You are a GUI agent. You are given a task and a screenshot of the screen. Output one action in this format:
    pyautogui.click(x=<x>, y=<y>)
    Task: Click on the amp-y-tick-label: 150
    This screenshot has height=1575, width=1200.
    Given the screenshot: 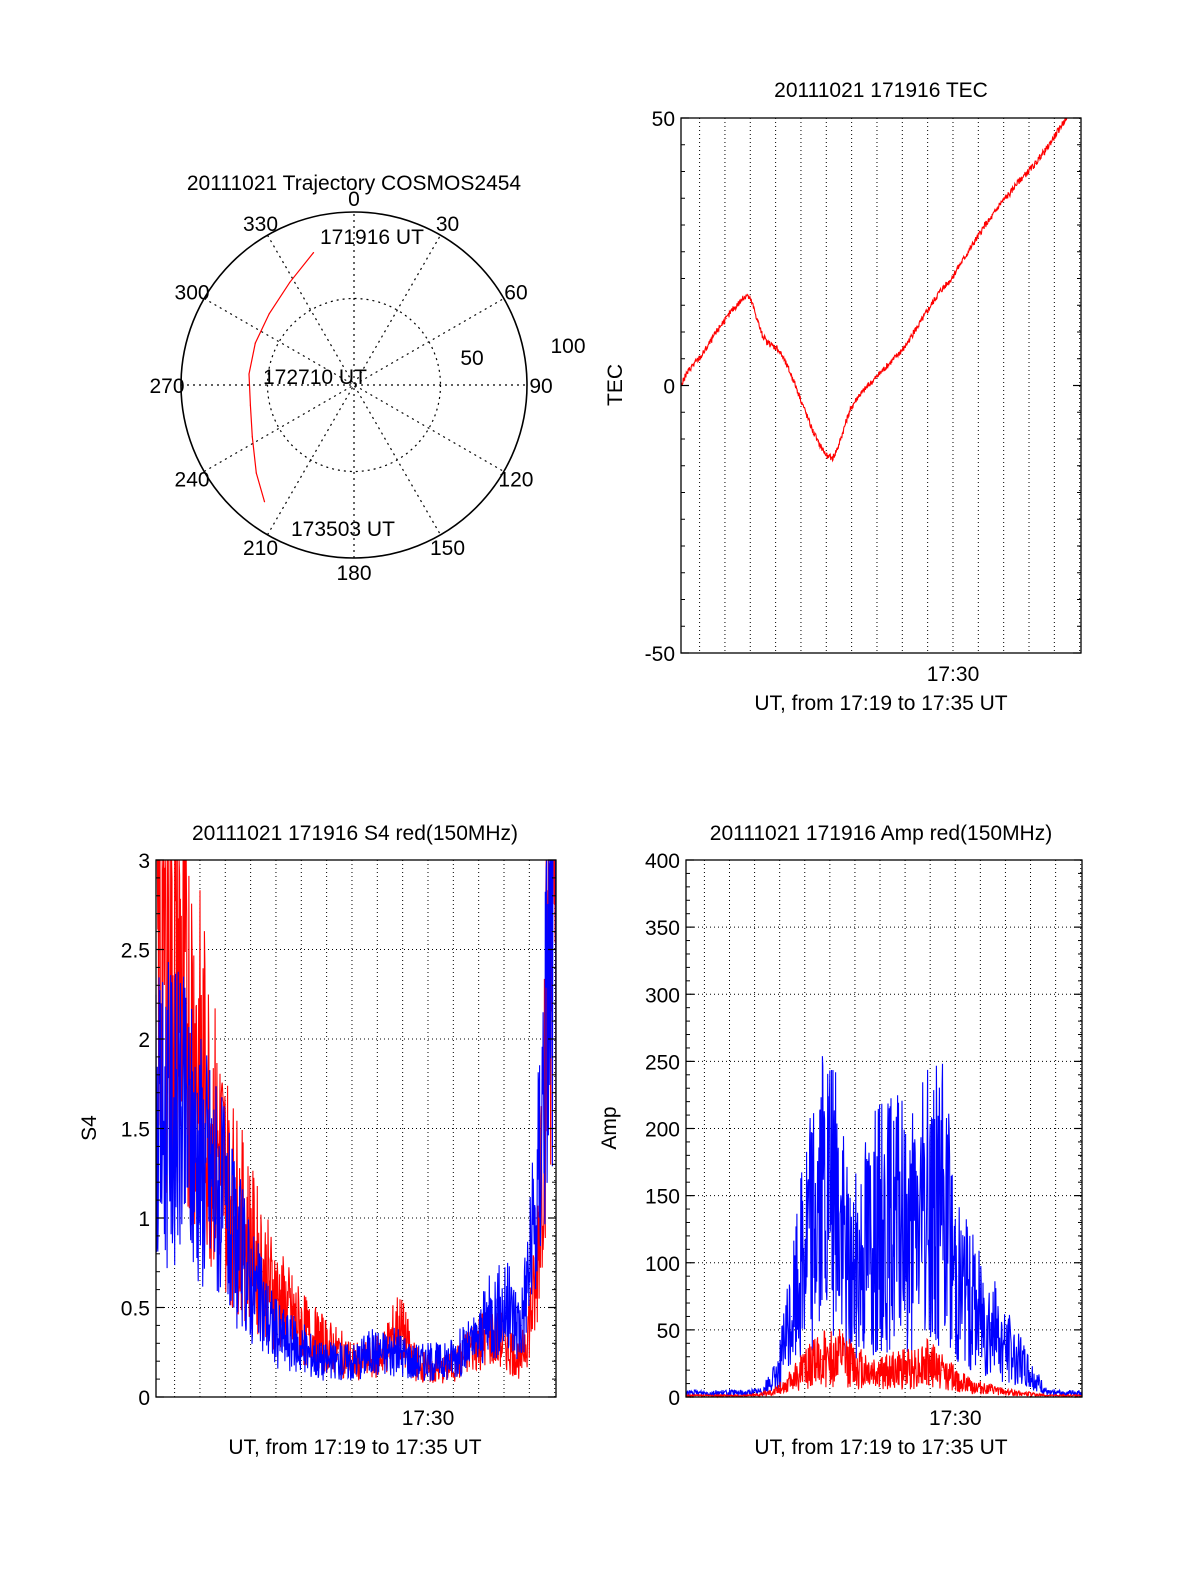 What is the action you would take?
    pyautogui.click(x=662, y=1197)
    